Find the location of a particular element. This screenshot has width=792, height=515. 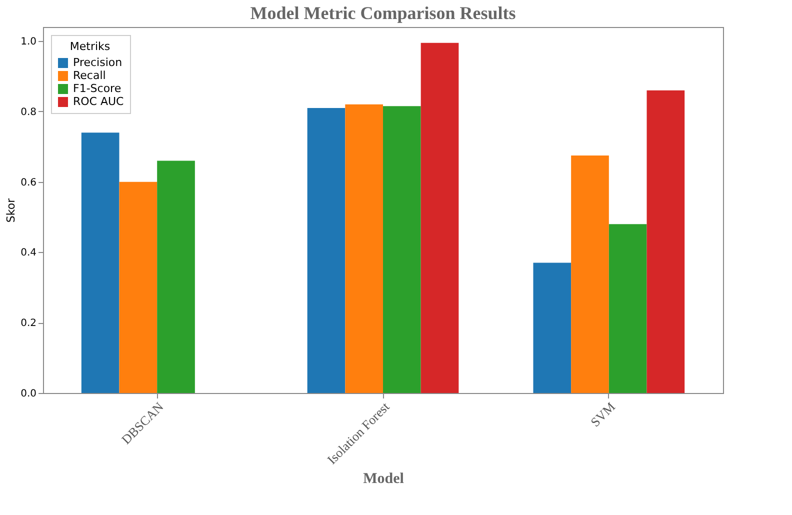

y-tick-label: 0.2 is located at coordinates (28, 324).